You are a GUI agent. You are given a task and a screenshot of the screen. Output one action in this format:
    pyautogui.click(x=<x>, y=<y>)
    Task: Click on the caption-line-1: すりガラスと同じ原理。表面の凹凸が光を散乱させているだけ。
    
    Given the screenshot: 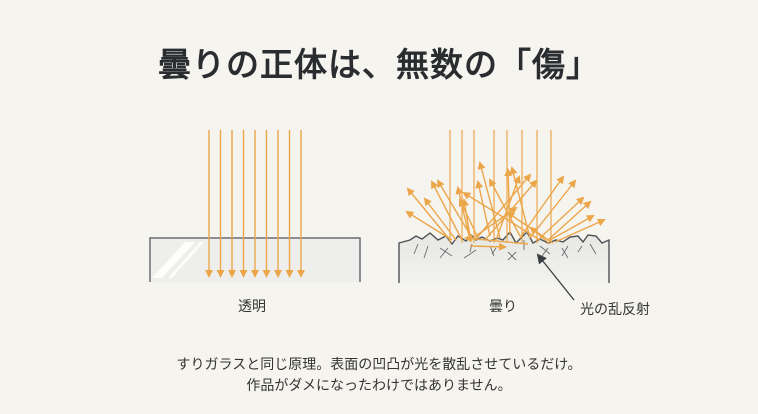 What is the action you would take?
    pyautogui.click(x=379, y=365)
    